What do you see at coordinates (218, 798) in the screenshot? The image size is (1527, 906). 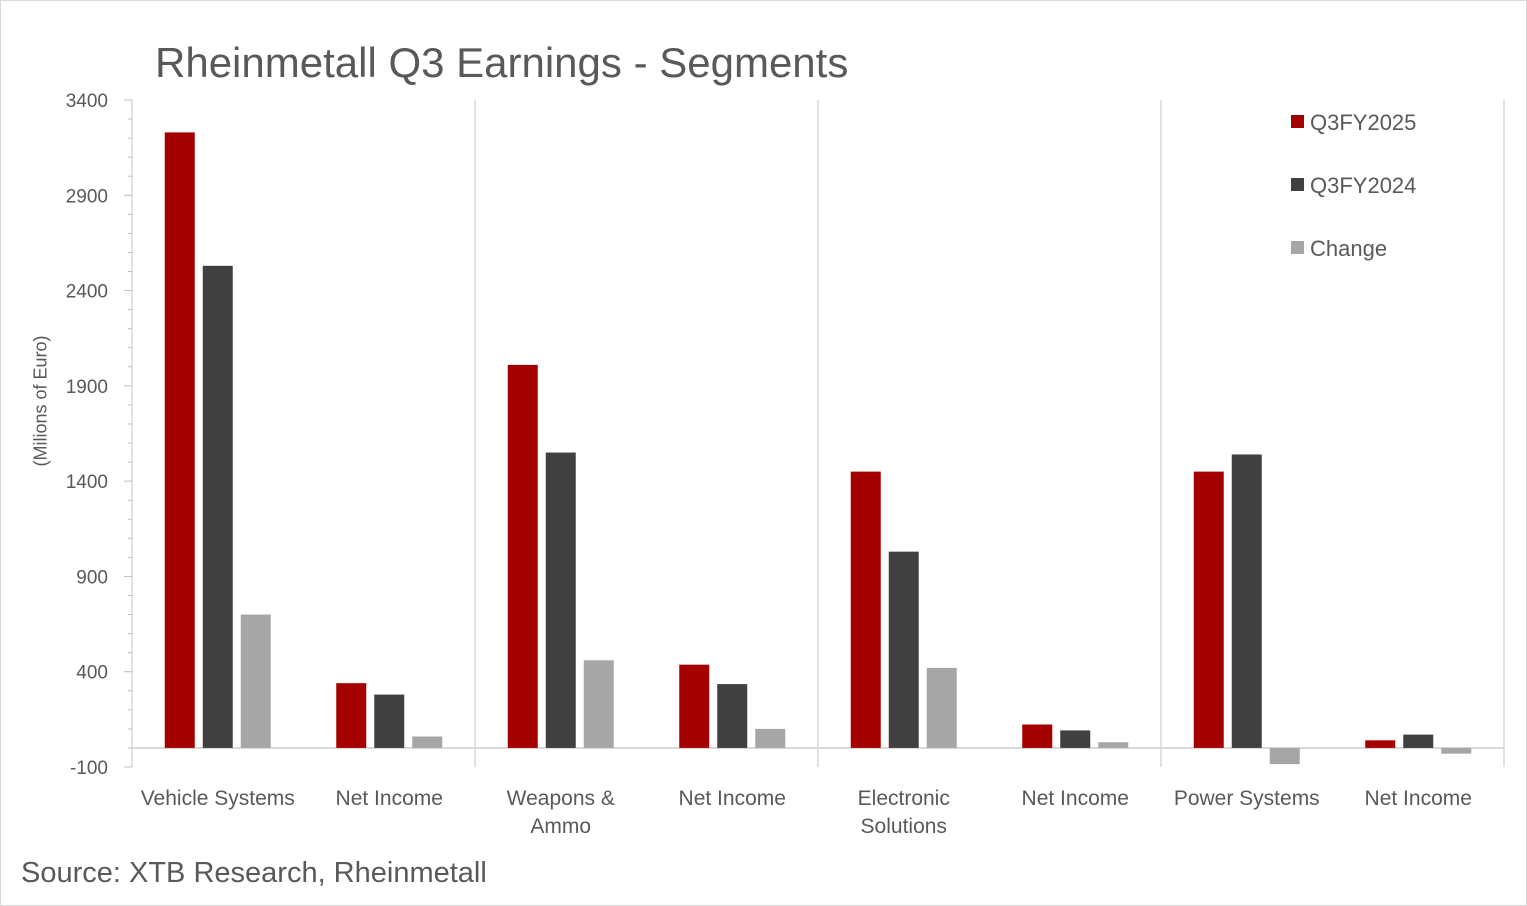 I see `x-tick-label: Vehicle Systems` at bounding box center [218, 798].